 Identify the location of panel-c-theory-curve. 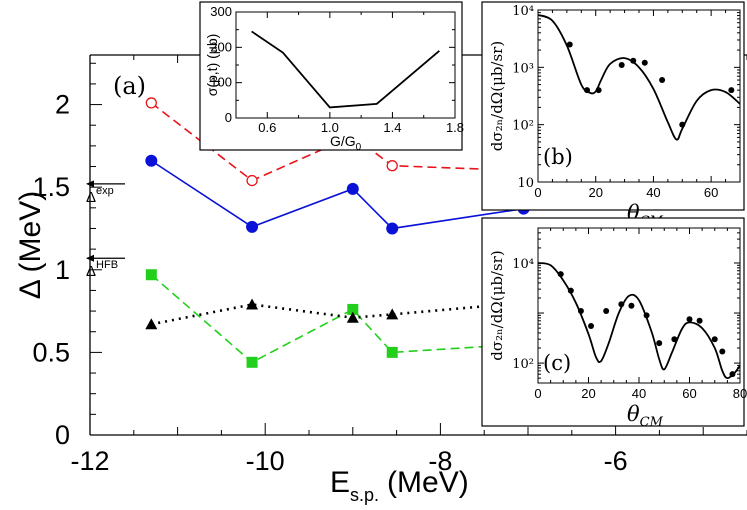
(639, 321).